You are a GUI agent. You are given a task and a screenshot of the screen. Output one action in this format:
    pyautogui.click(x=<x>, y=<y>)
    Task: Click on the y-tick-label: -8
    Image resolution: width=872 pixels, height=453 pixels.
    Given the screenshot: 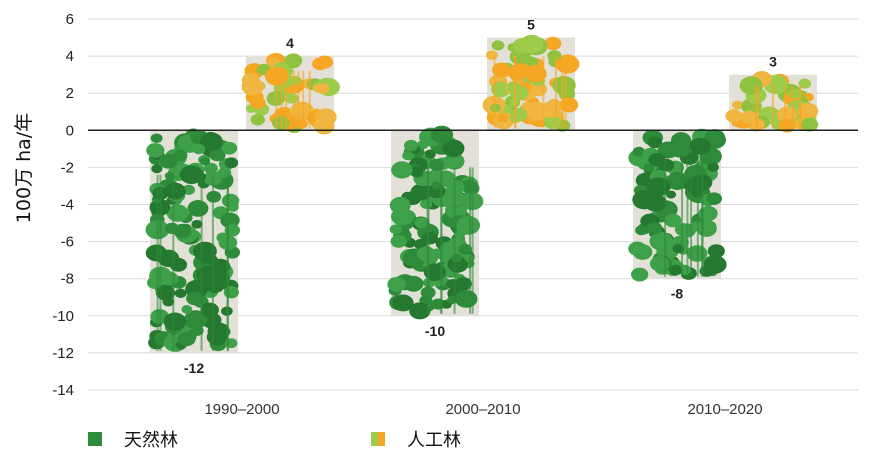 What is the action you would take?
    pyautogui.click(x=67, y=279)
    